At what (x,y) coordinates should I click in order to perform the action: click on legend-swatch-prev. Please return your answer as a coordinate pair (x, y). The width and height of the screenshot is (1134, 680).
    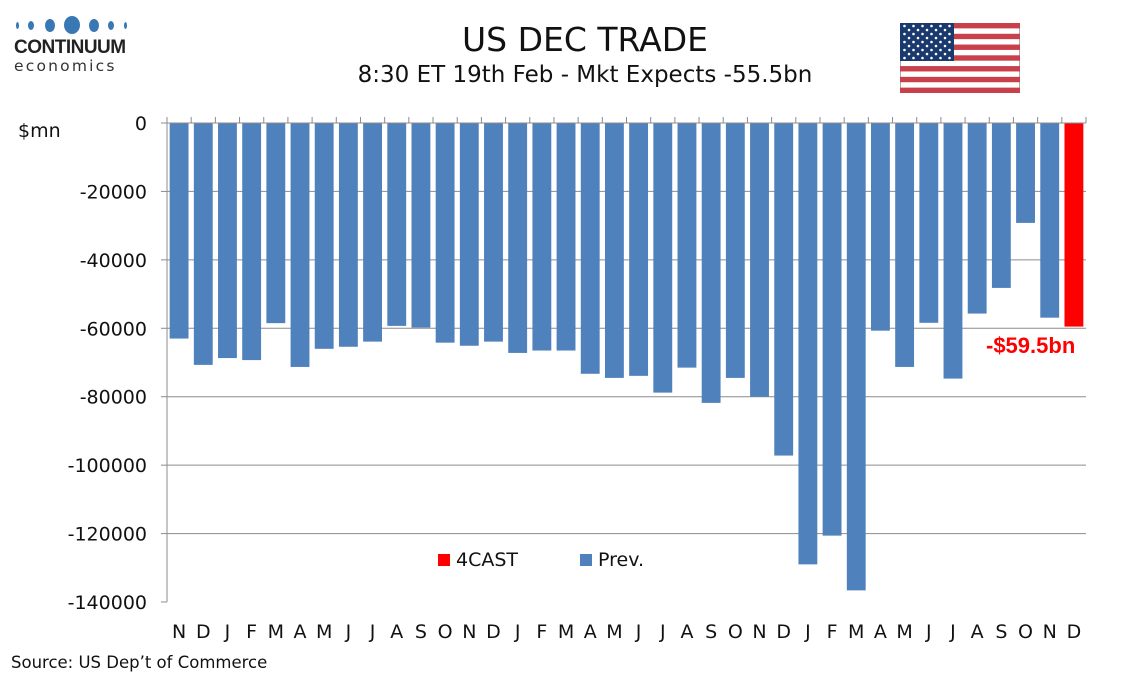
    Looking at the image, I should click on (586, 560).